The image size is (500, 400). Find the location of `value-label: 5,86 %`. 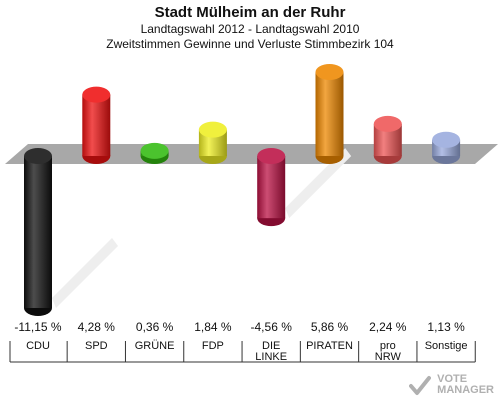

value-label: 5,86 % is located at coordinates (330, 327).